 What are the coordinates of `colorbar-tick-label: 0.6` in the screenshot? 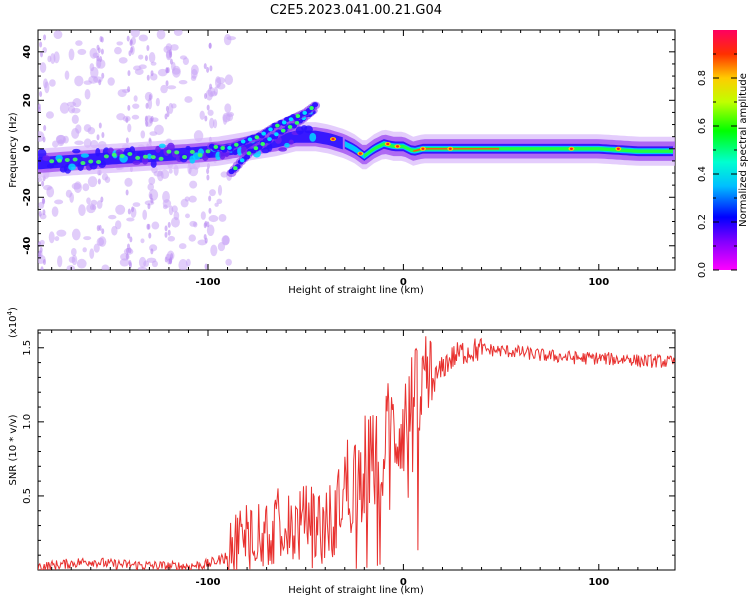 It's located at (702, 126).